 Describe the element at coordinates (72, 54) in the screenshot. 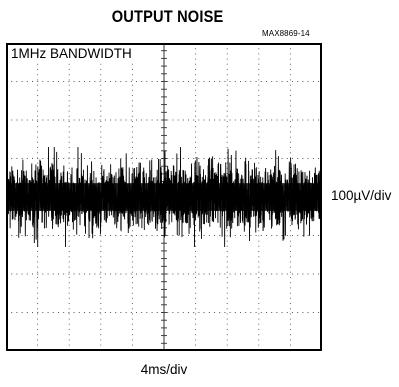

I see `bandwidth-annotation: 1MHz BANDWIDTH` at that location.